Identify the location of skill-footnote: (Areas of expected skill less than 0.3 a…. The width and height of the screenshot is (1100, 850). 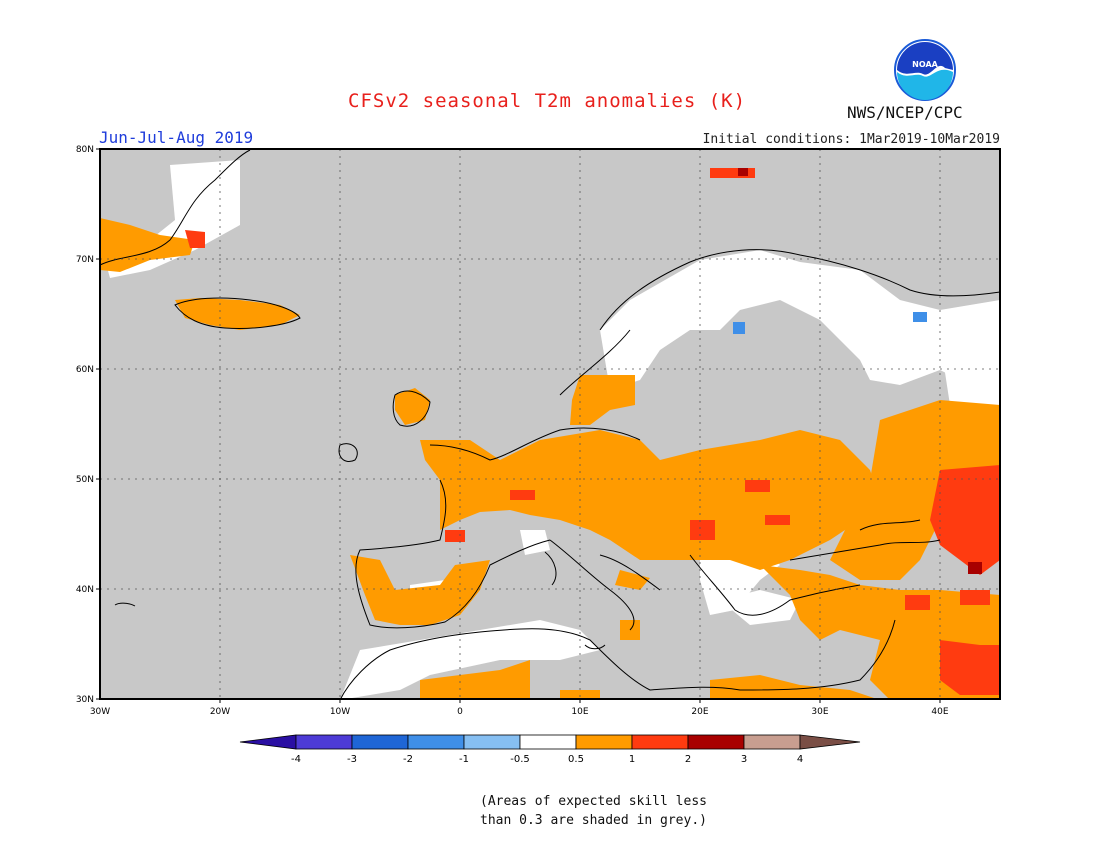
(610, 811).